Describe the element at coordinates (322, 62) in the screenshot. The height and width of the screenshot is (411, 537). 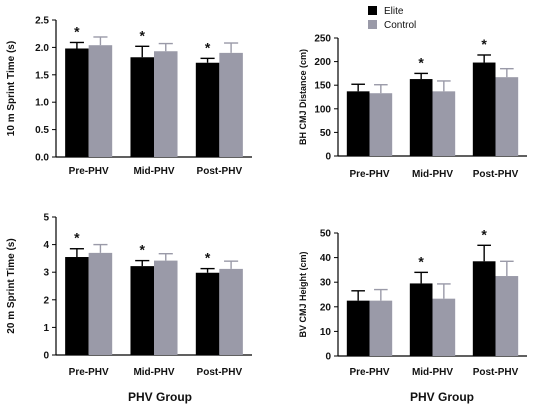
I see `y-tick-label: 200` at that location.